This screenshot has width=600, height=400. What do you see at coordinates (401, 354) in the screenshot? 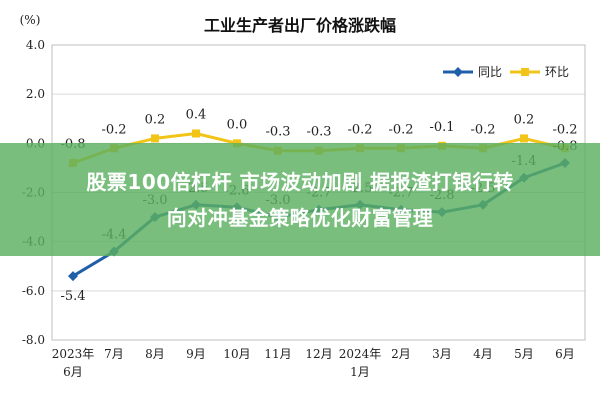
I see `x-tick-label: 2月` at bounding box center [401, 354].